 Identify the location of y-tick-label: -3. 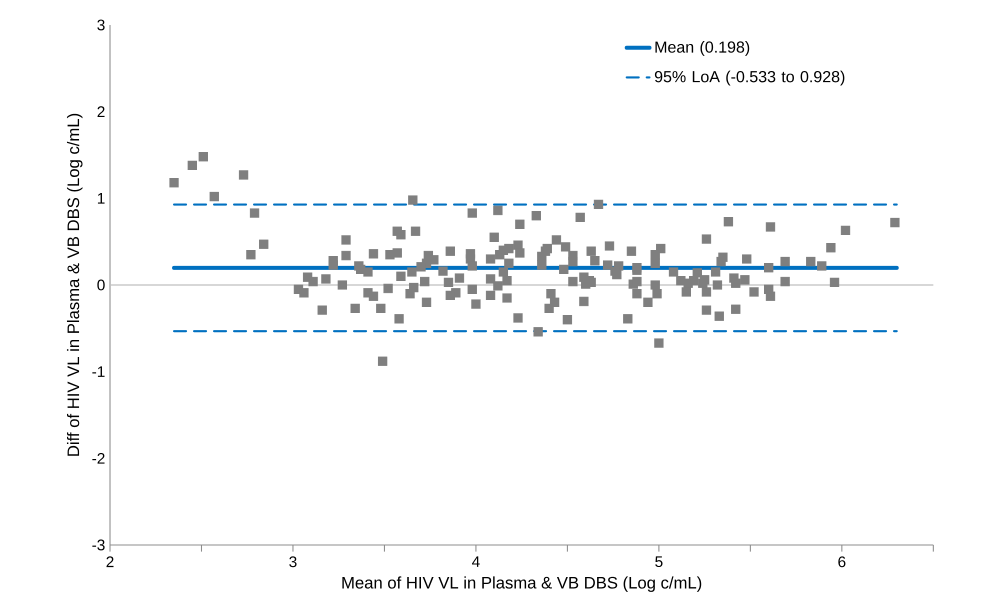
(98, 545).